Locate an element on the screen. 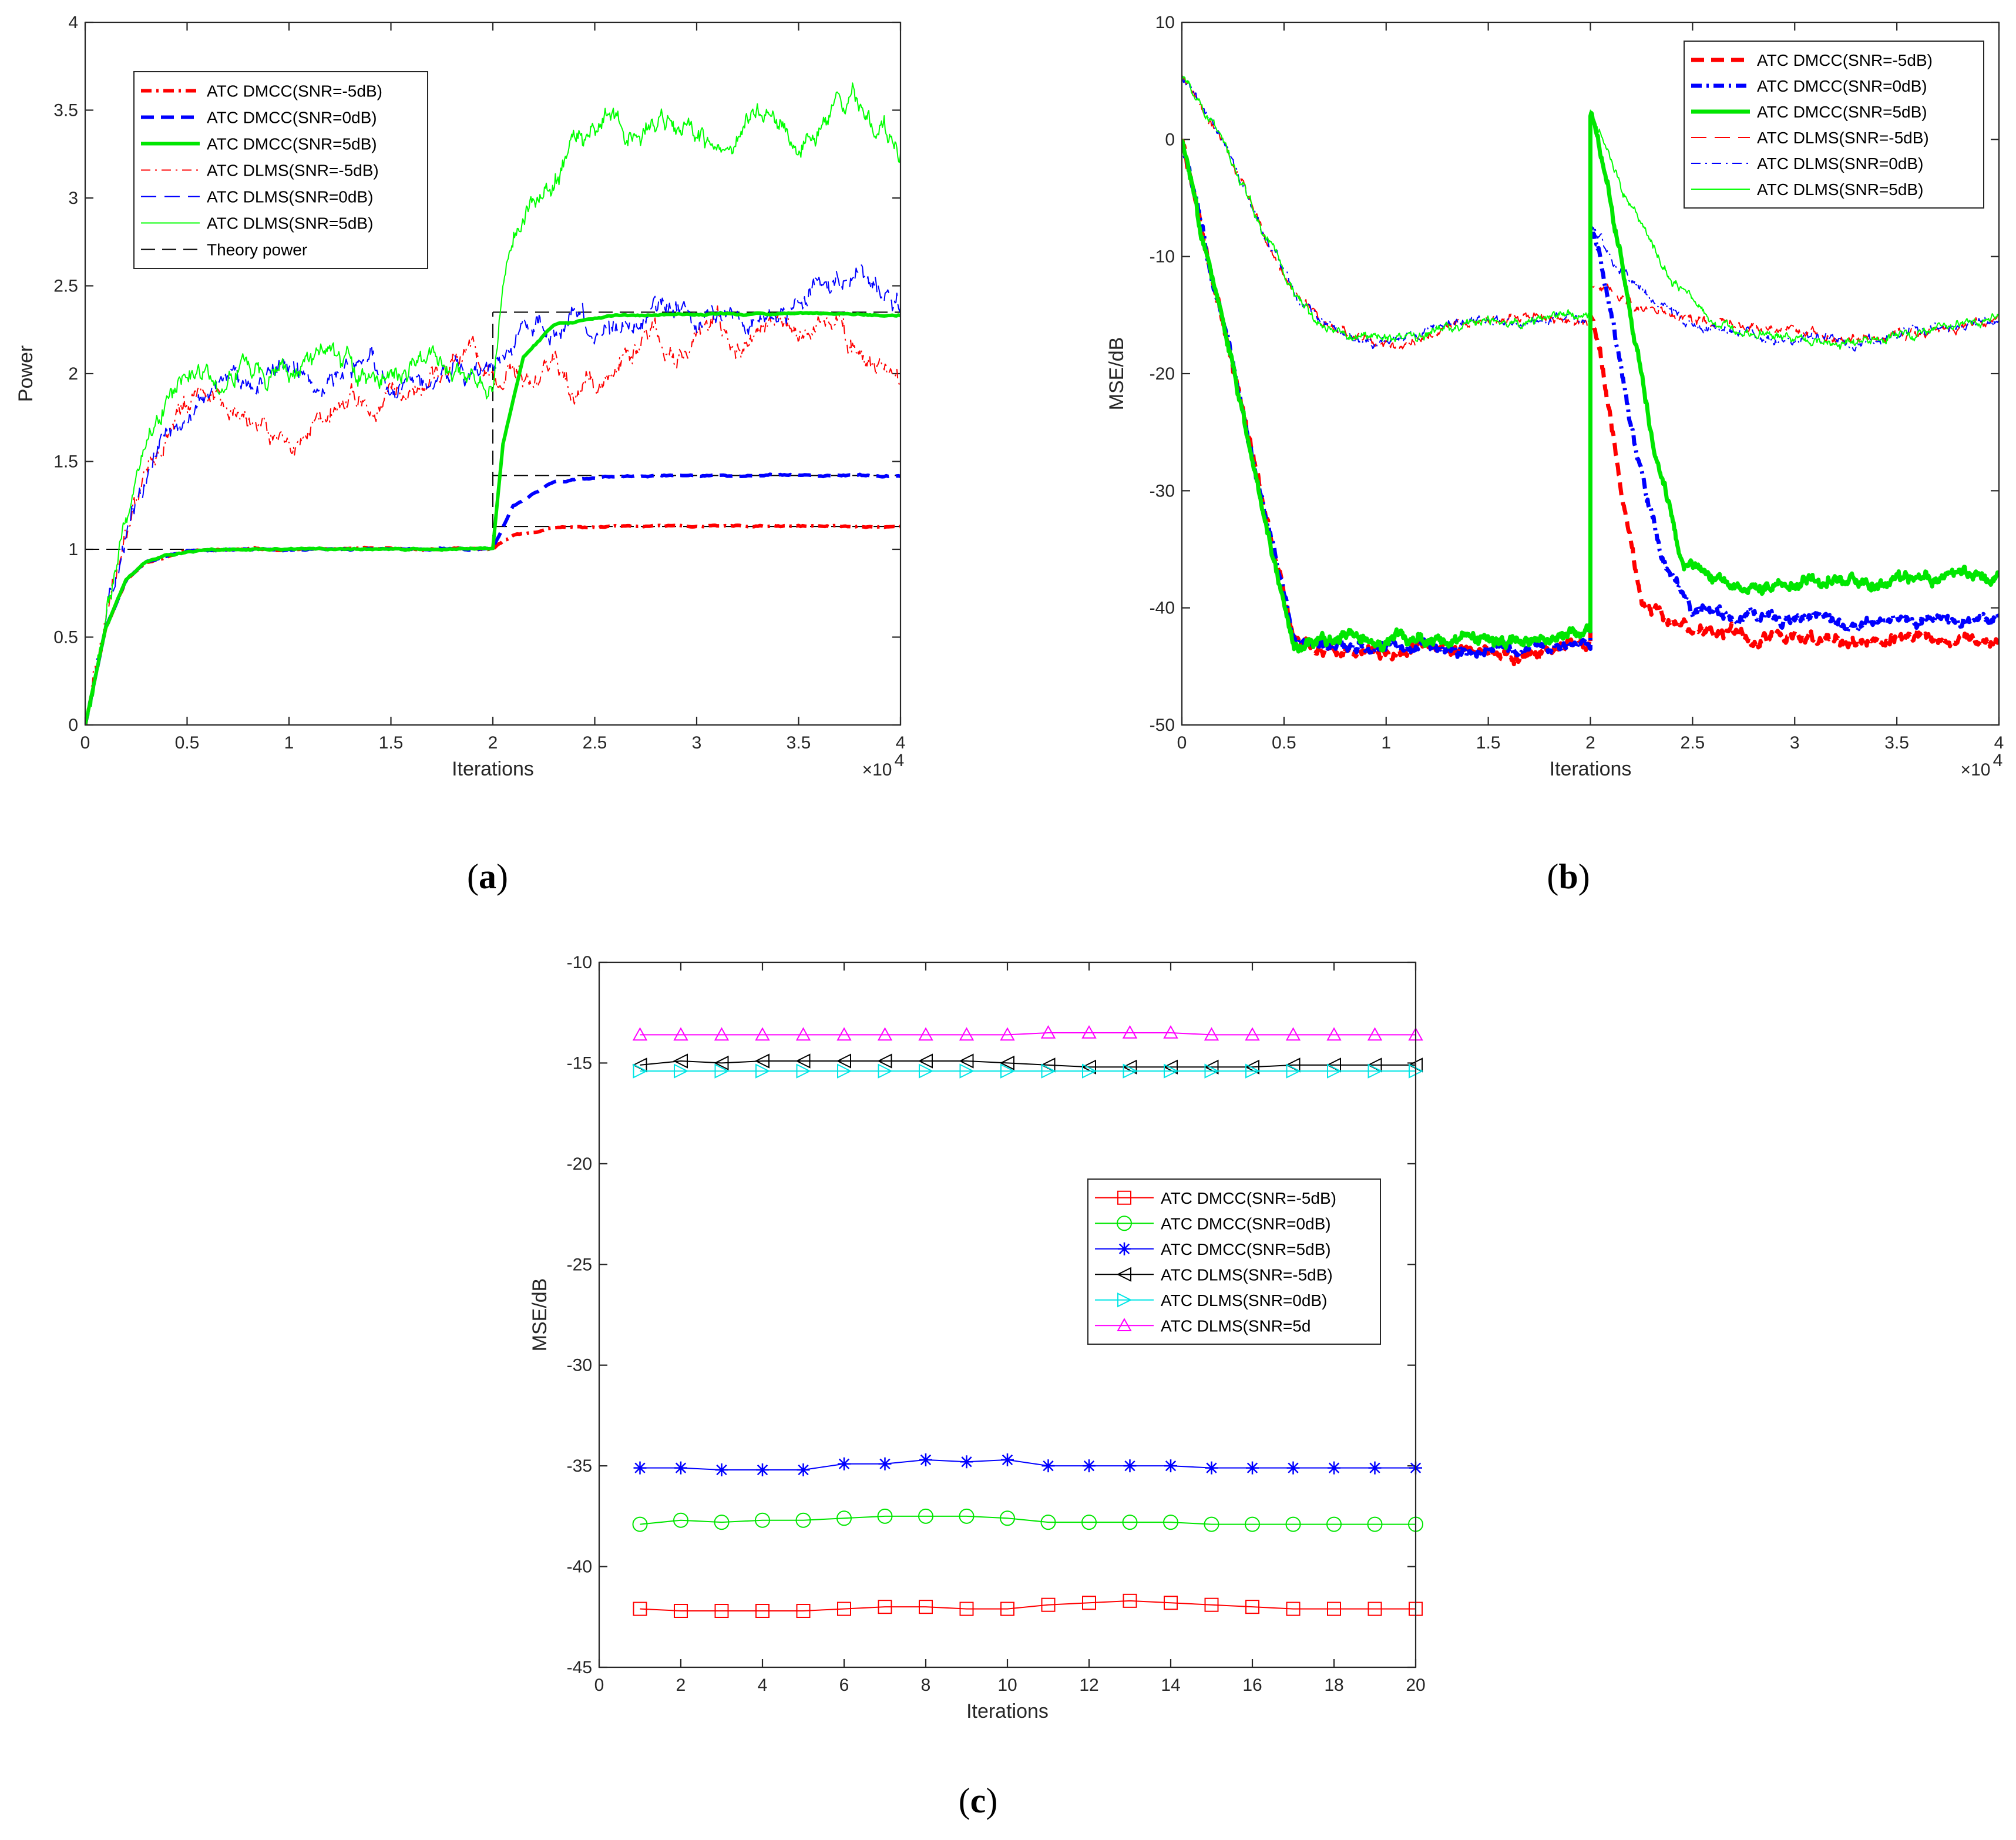  y-tick-label: -30 is located at coordinates (579, 1365).